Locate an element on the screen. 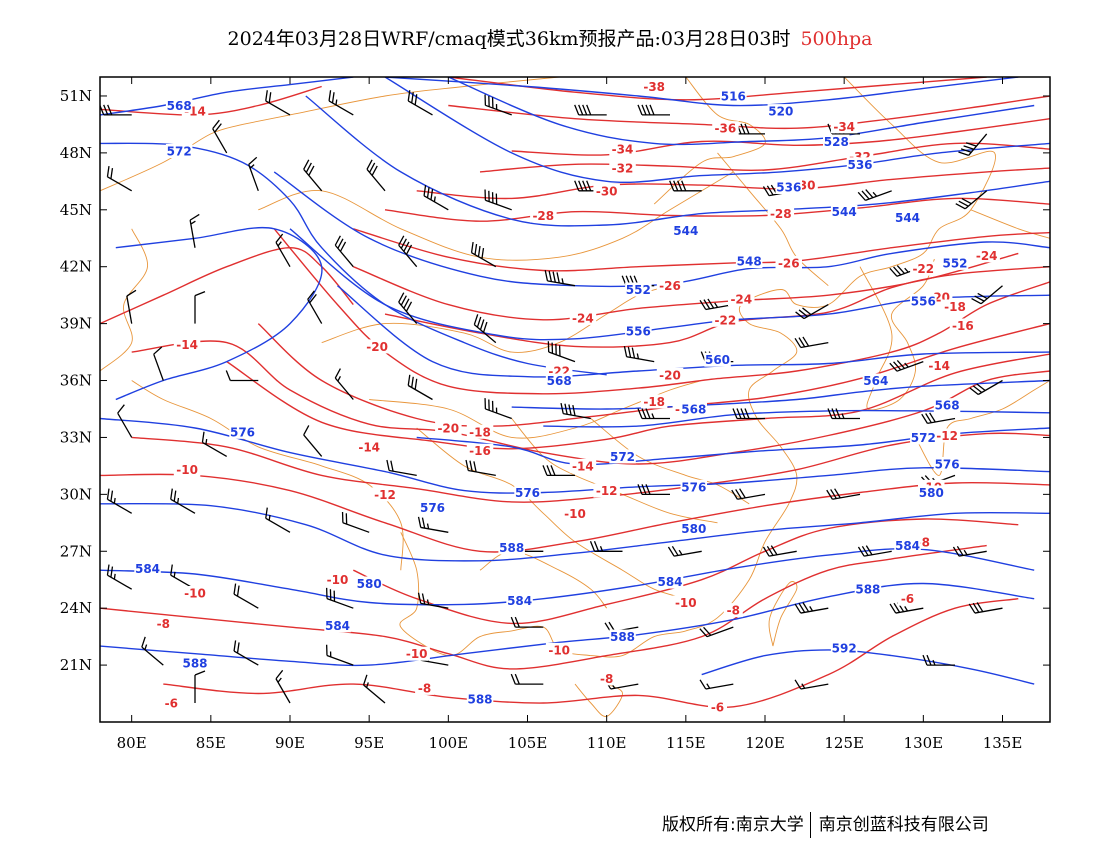  temperature-label: -6 is located at coordinates (171, 704).